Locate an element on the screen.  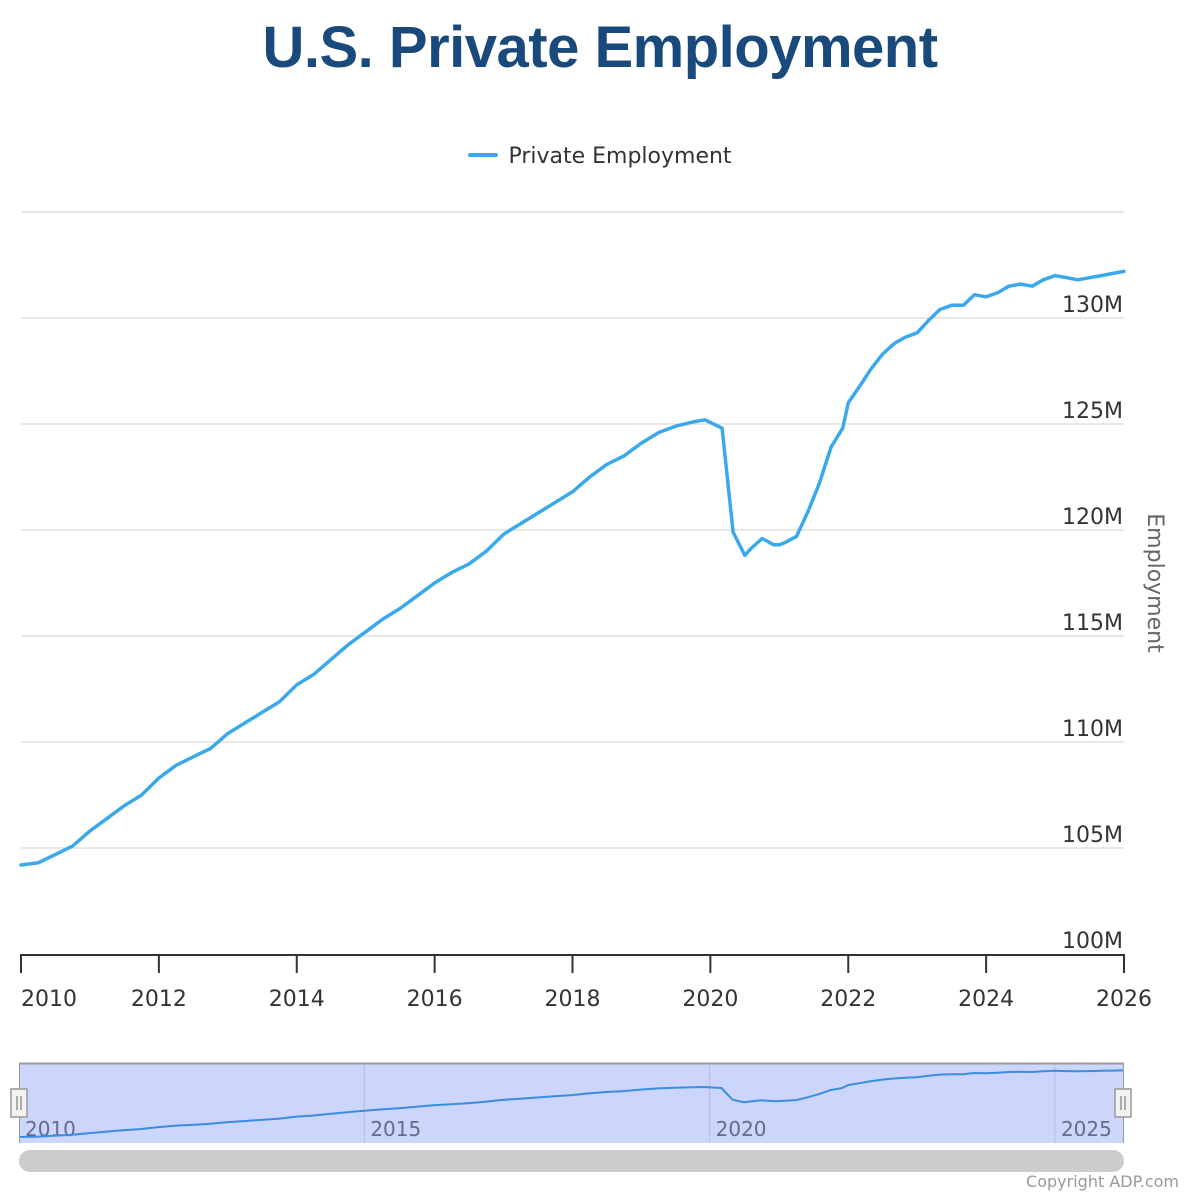
y-tick-label: 125M is located at coordinates (1092, 411).